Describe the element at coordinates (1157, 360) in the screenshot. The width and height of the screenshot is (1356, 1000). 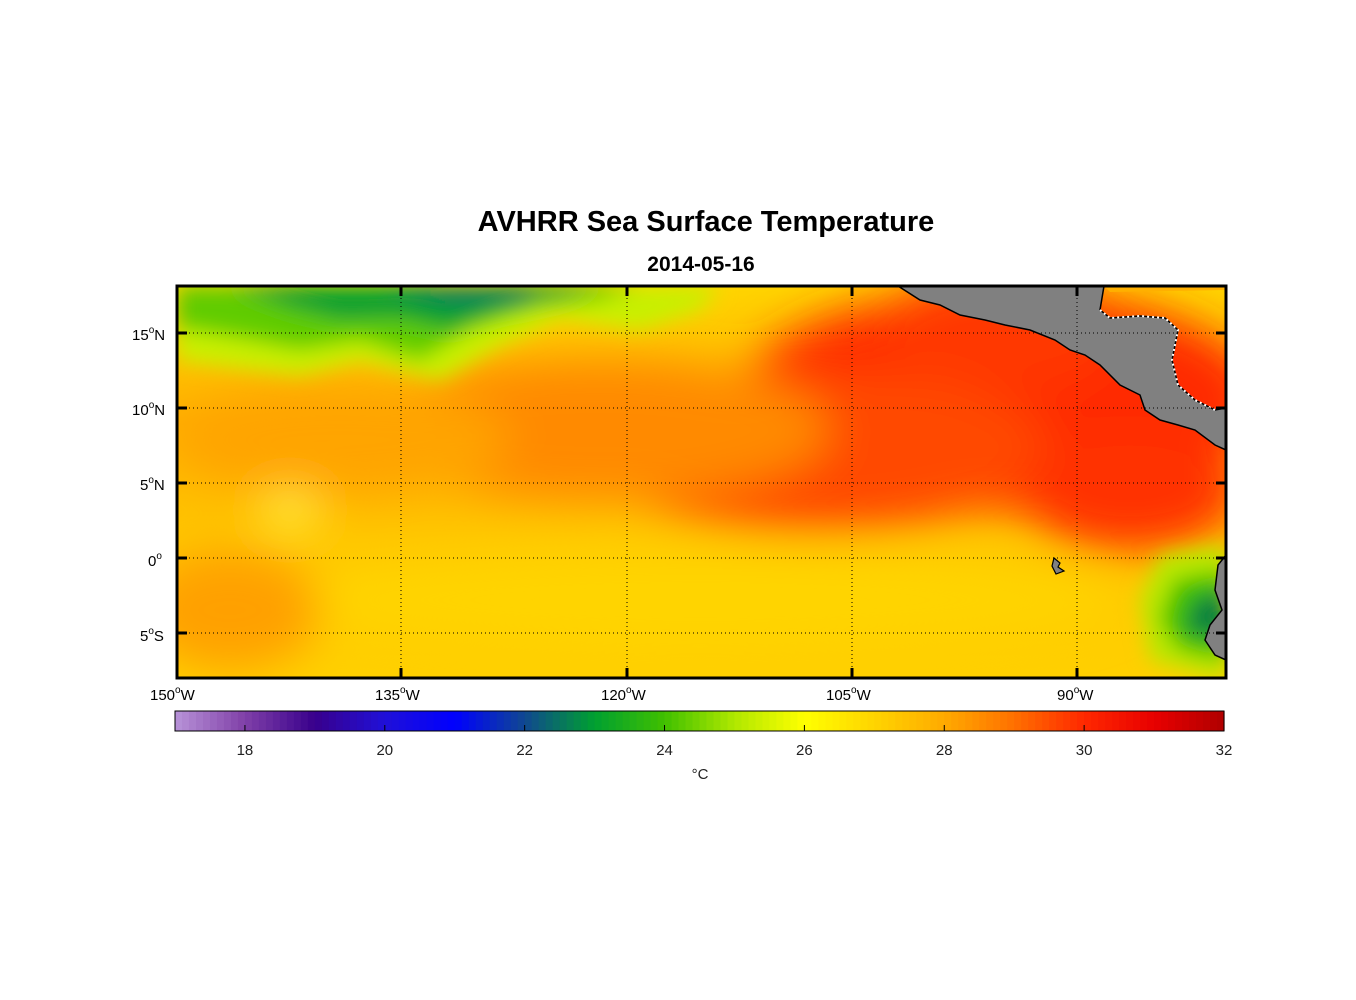
I see `land-coastline-highlight` at that location.